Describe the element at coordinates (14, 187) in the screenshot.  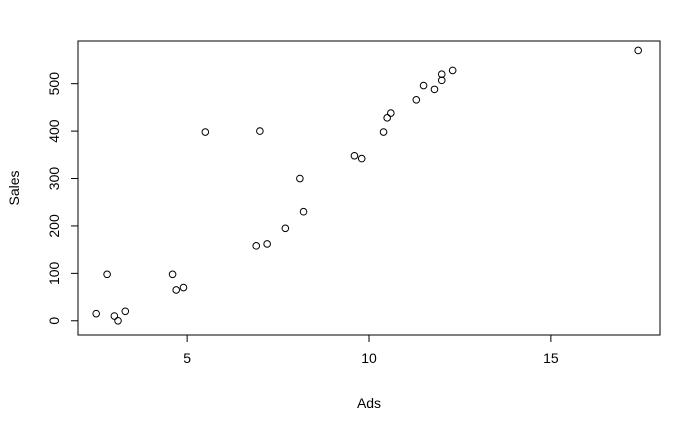
I see `y-axis-label: Sales` at that location.